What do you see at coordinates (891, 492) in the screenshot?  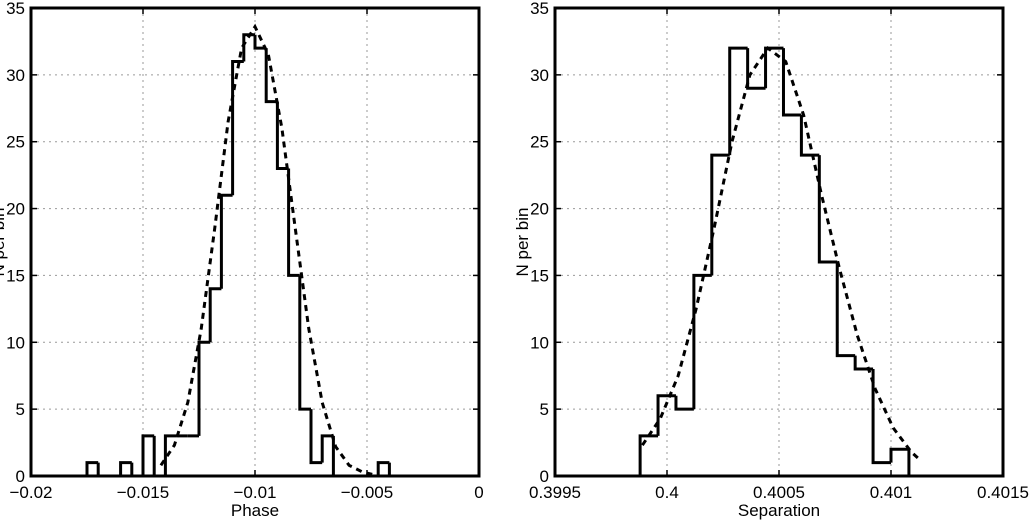 I see `x-tick-label: 0.401` at bounding box center [891, 492].